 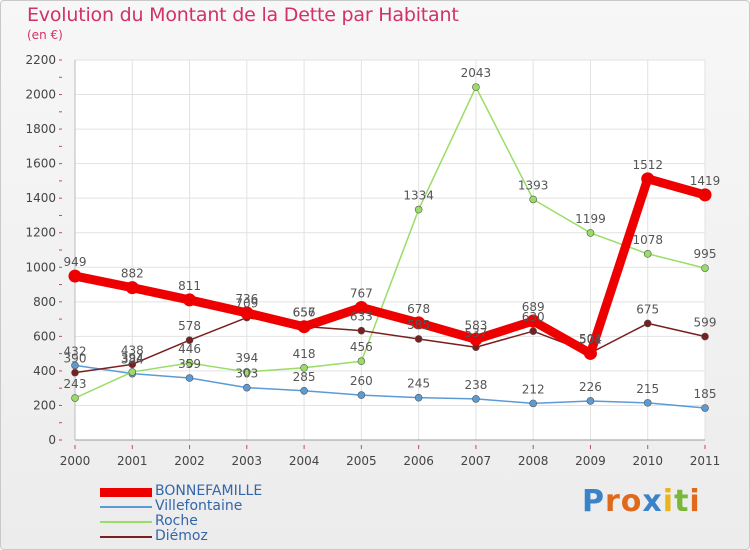 What do you see at coordinates (132, 350) in the screenshot?
I see `data-label-di-moz: 438` at bounding box center [132, 350].